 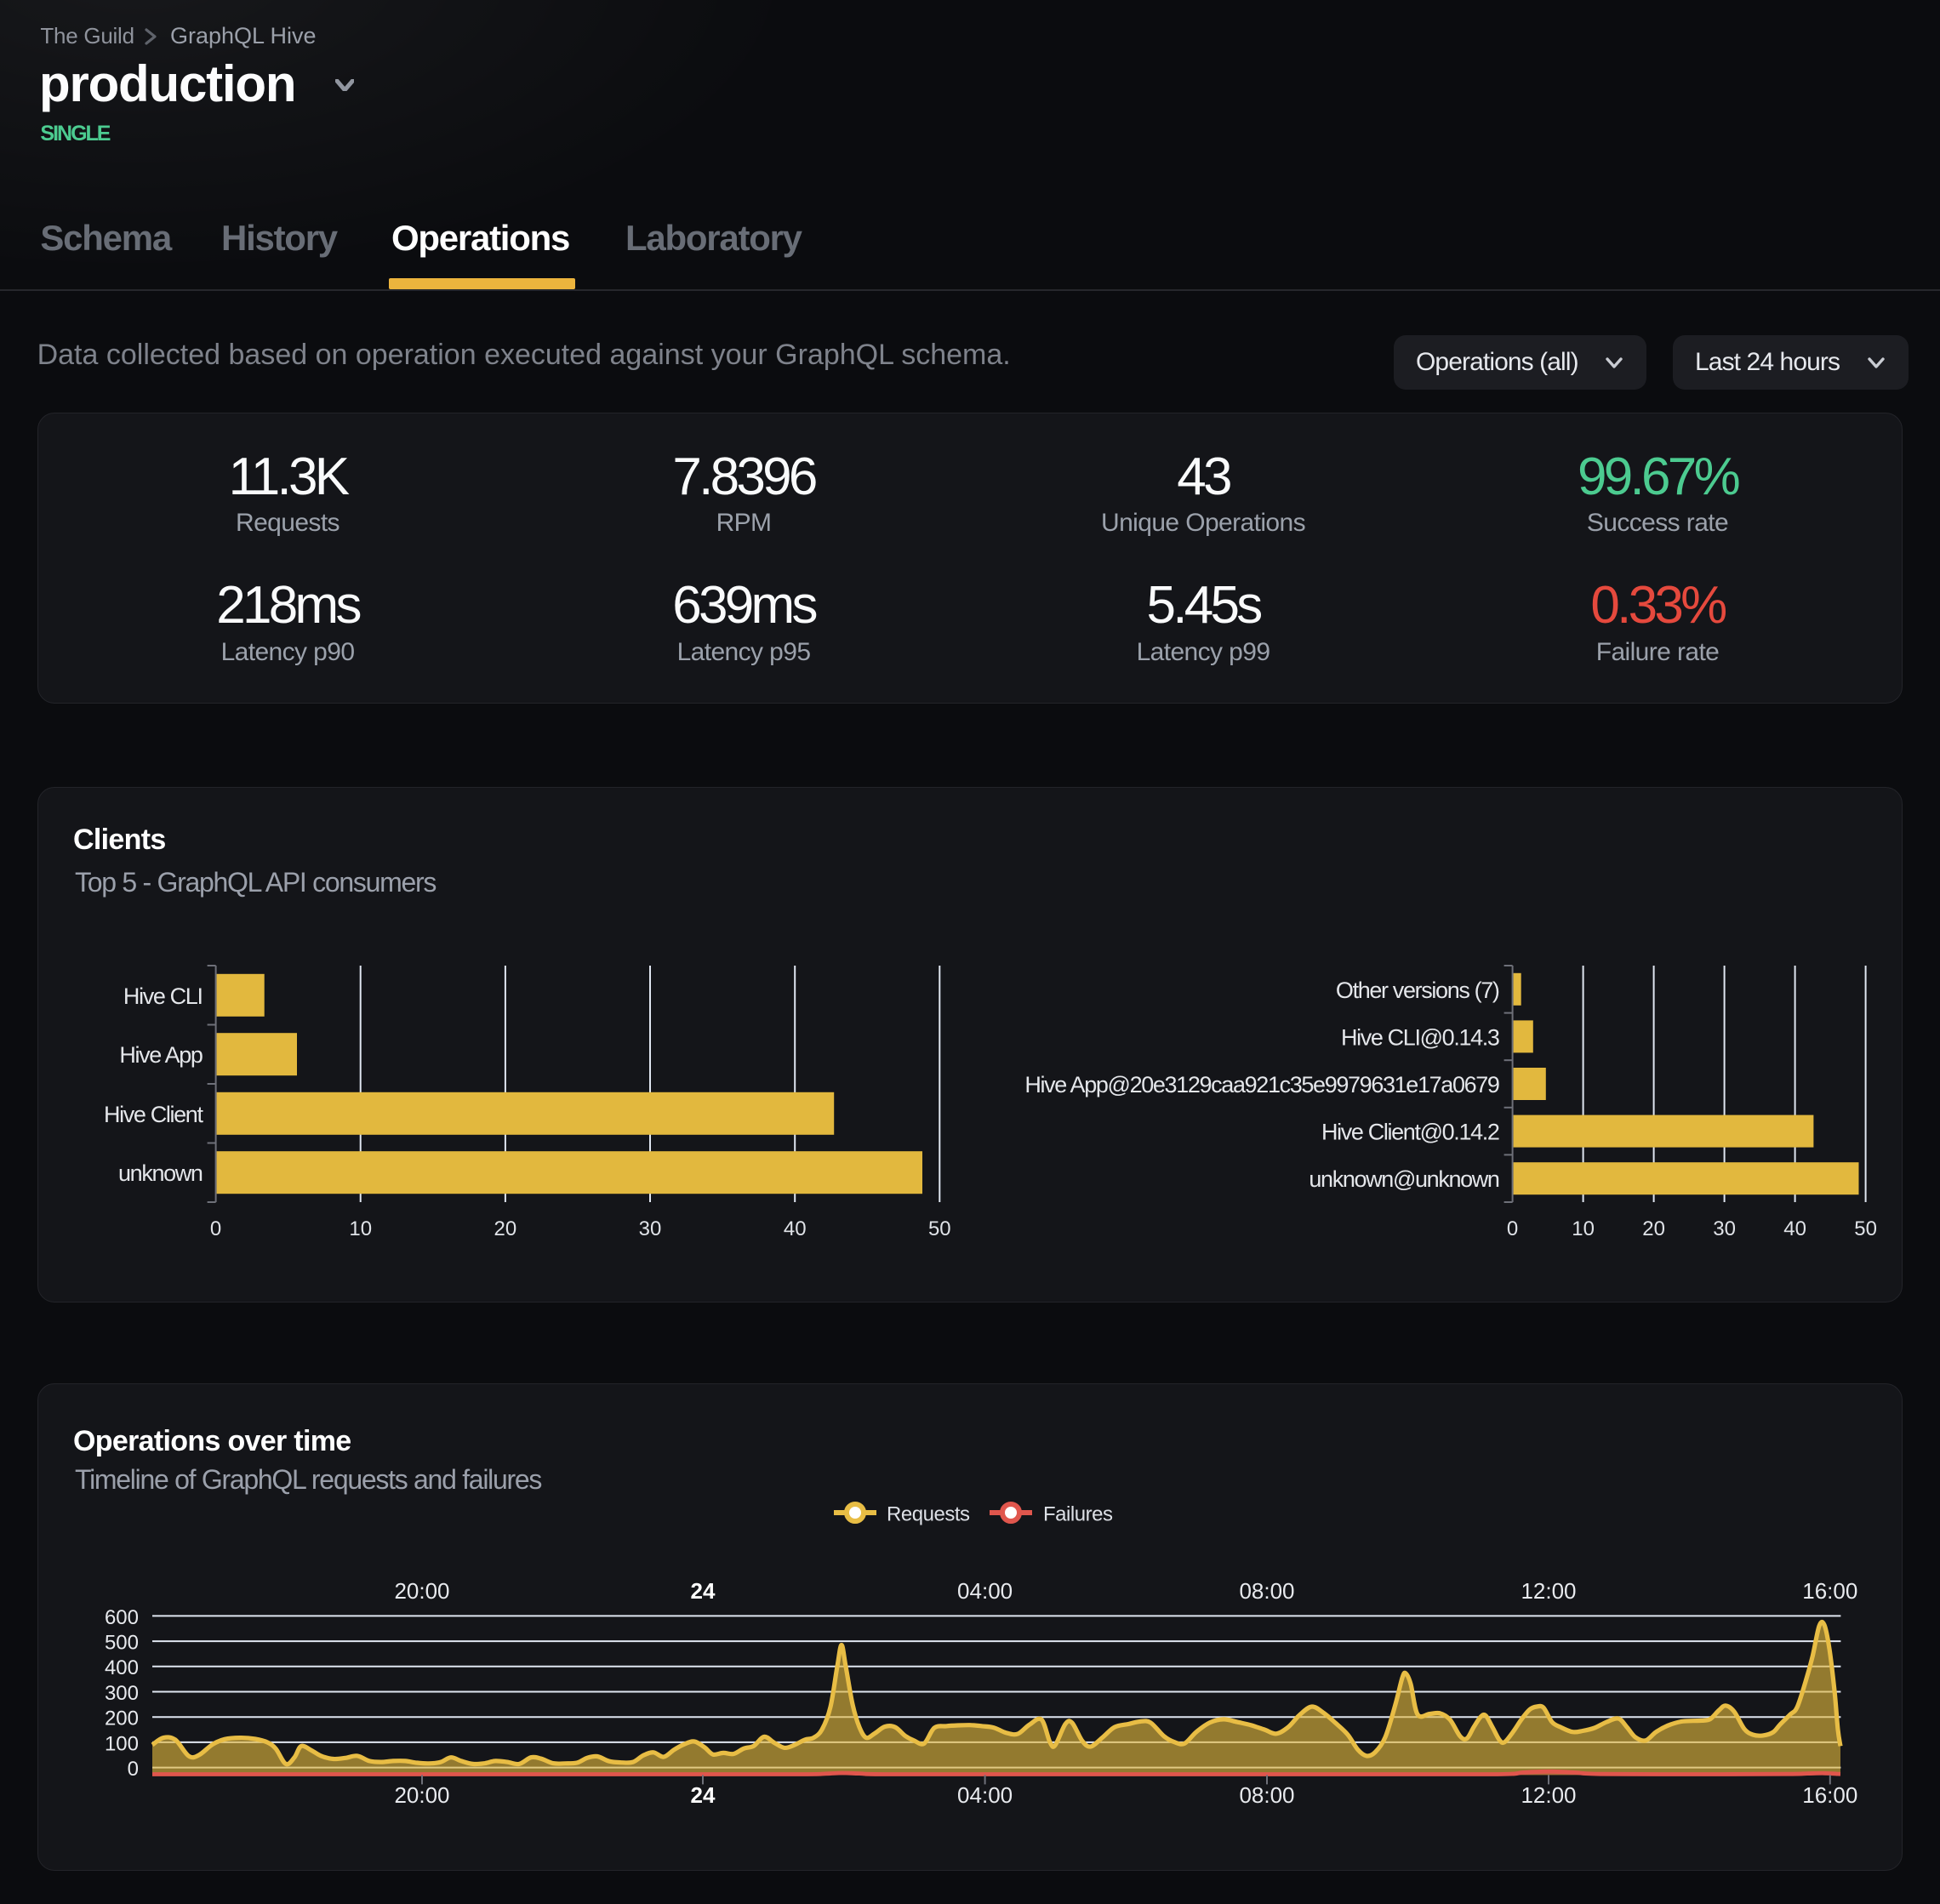 I want to click on svg-text: Hive App, so click(x=161, y=1055).